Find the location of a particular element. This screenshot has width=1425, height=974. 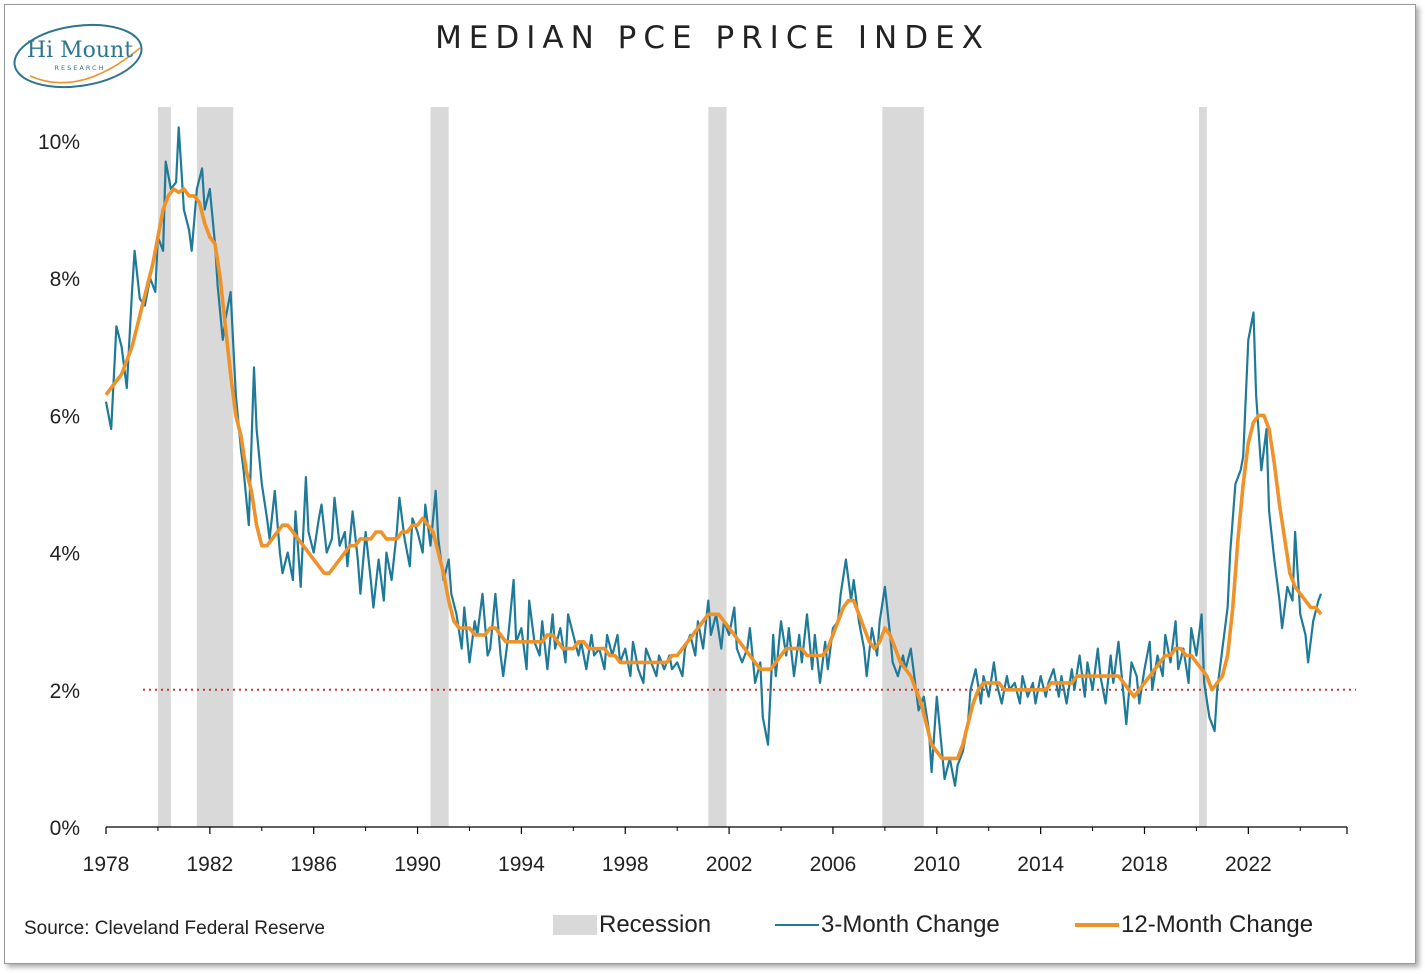

x-tick-label: 2018 is located at coordinates (1144, 864).